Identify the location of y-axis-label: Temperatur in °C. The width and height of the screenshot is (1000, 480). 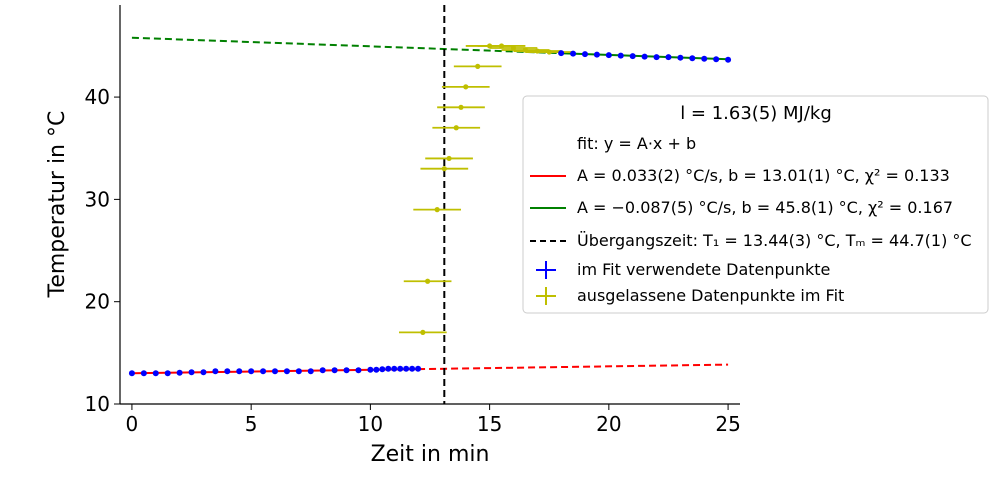
(57, 205).